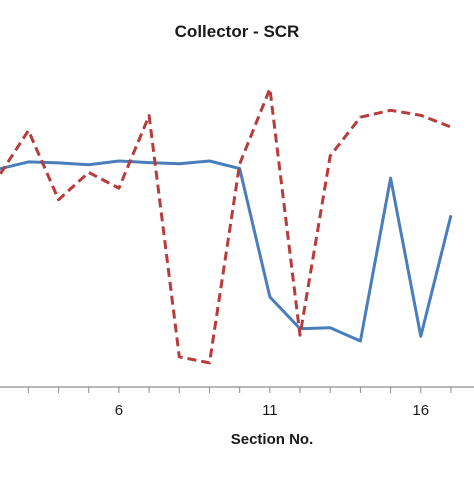 This screenshot has height=479, width=474. What do you see at coordinates (420, 410) in the screenshot?
I see `x-tick-label: 16` at bounding box center [420, 410].